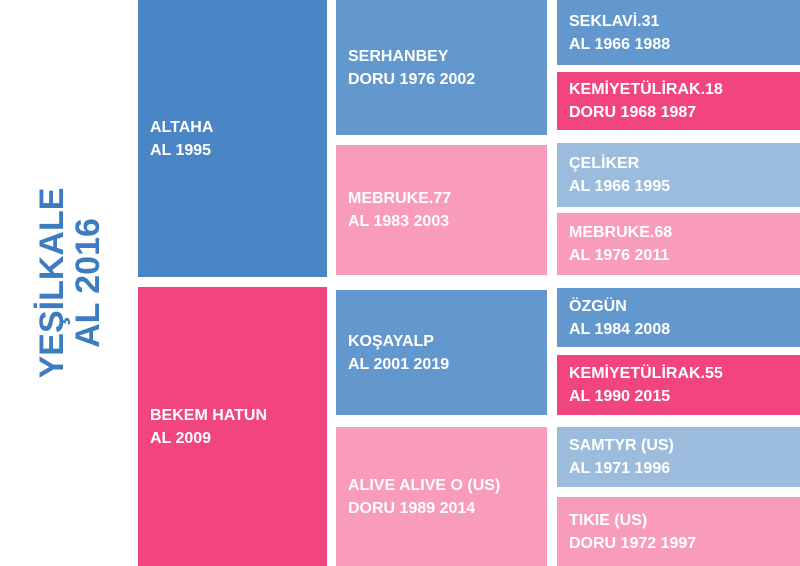 Image resolution: width=800 pixels, height=566 pixels. What do you see at coordinates (232, 138) in the screenshot?
I see `horse-box: ALTAHA AL 1995` at bounding box center [232, 138].